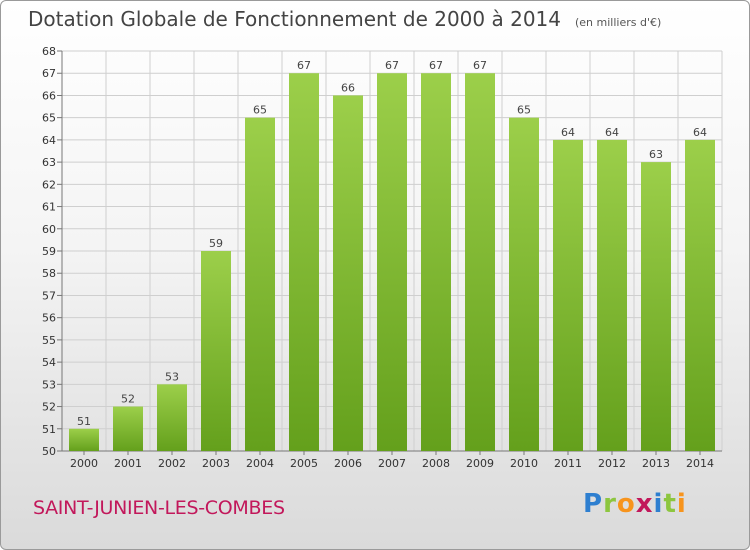  Describe the element at coordinates (49, 273) in the screenshot. I see `y-tick-label: 58` at that location.